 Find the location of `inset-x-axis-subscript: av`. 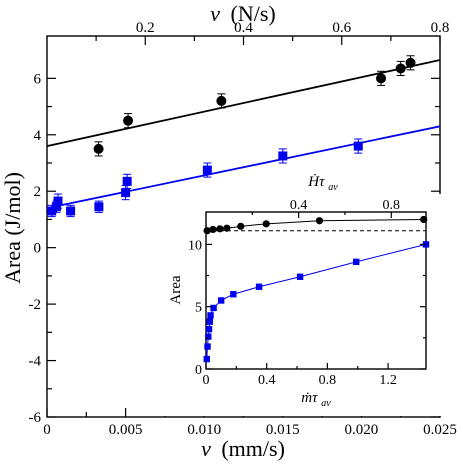

inset-x-axis-subscript: av is located at coordinates (326, 403).